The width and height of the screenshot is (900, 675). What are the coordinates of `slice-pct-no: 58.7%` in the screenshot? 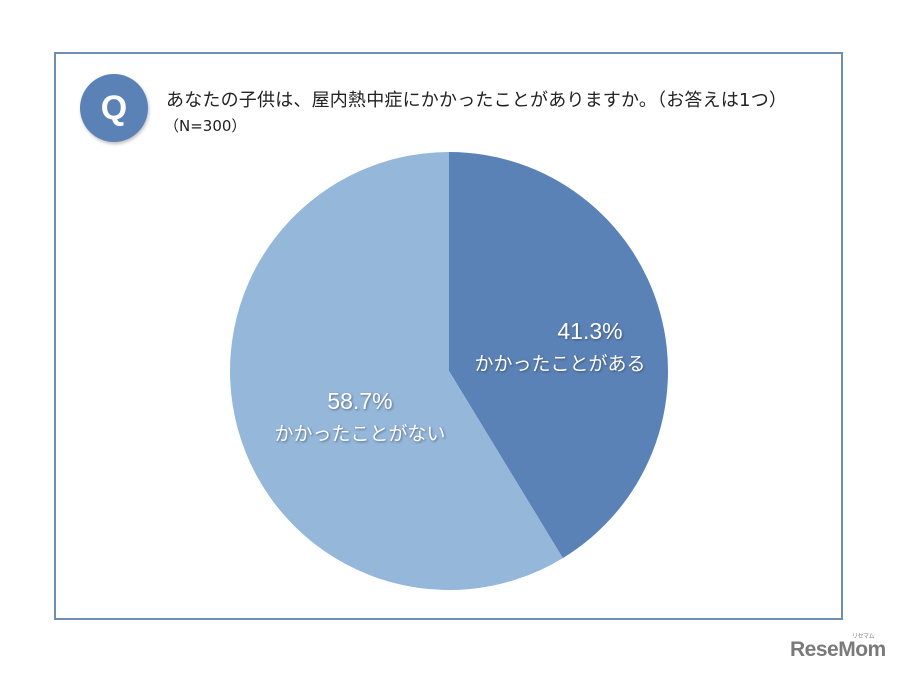 It's located at (360, 401).